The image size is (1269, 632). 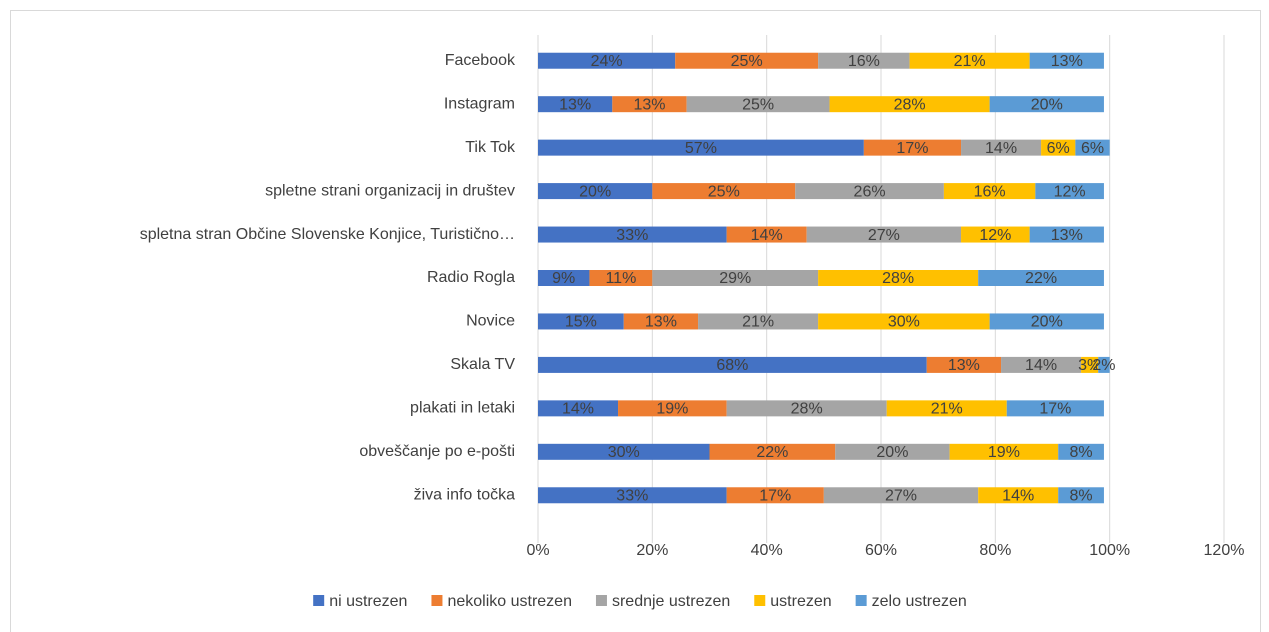 I want to click on data-label: 15%, so click(x=581, y=322).